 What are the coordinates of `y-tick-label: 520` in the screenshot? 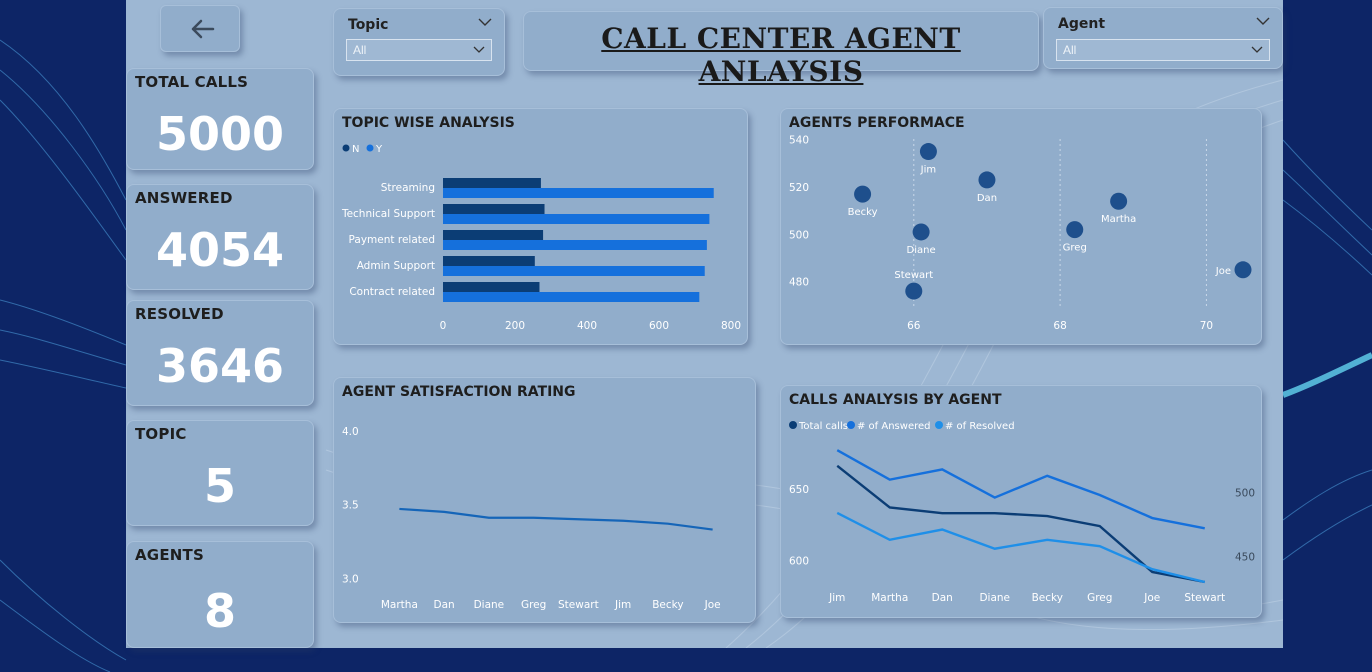 It's located at (799, 188).